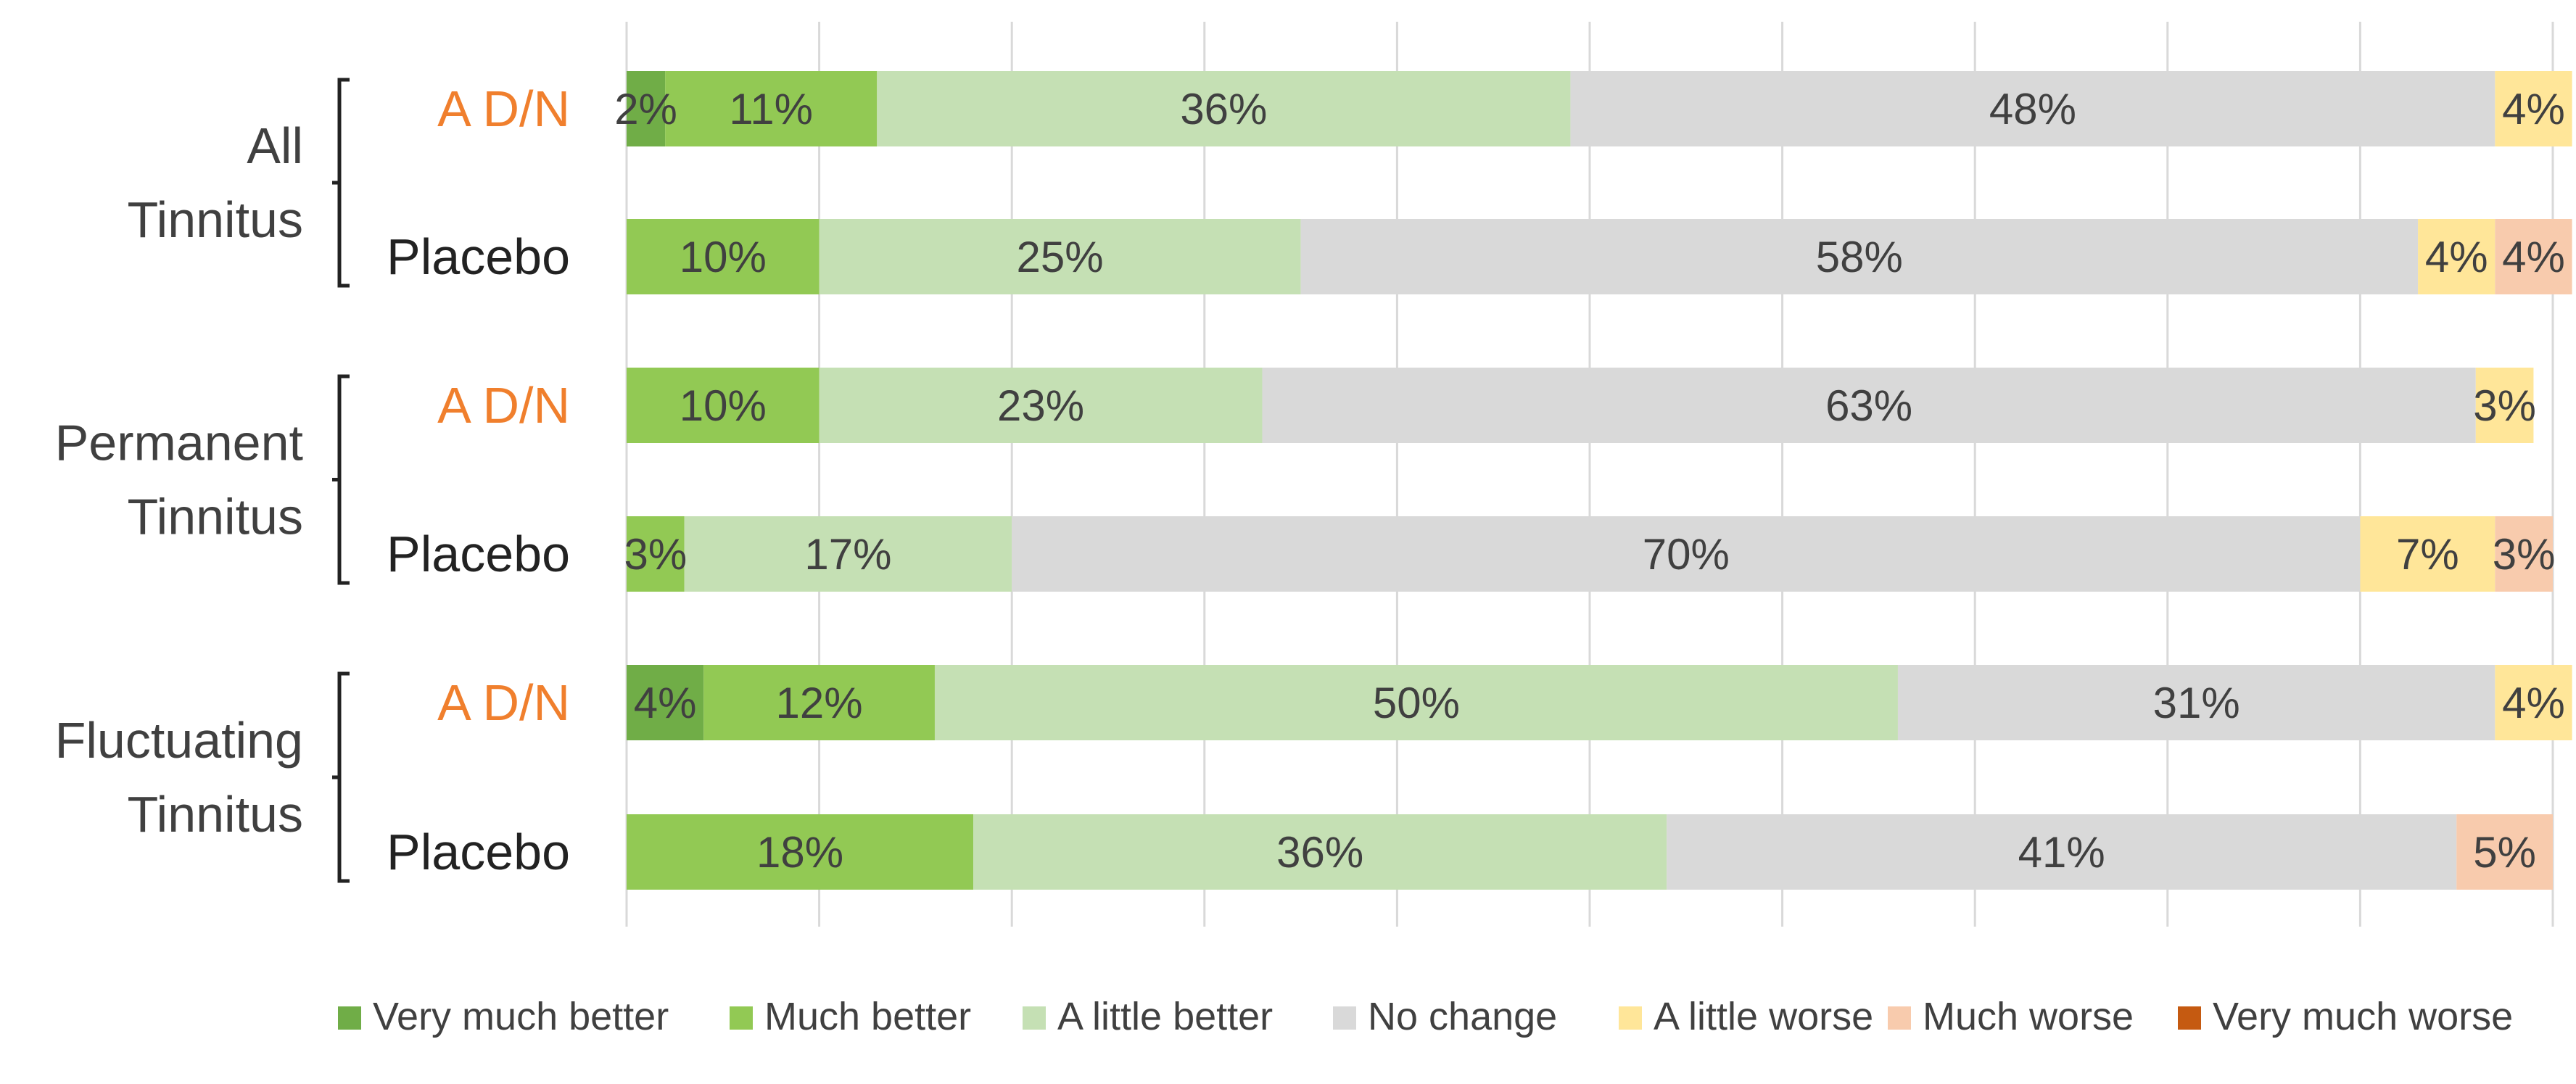 This screenshot has height=1084, width=2576. Describe the element at coordinates (521, 1017) in the screenshot. I see `legend-label: Very much better` at that location.